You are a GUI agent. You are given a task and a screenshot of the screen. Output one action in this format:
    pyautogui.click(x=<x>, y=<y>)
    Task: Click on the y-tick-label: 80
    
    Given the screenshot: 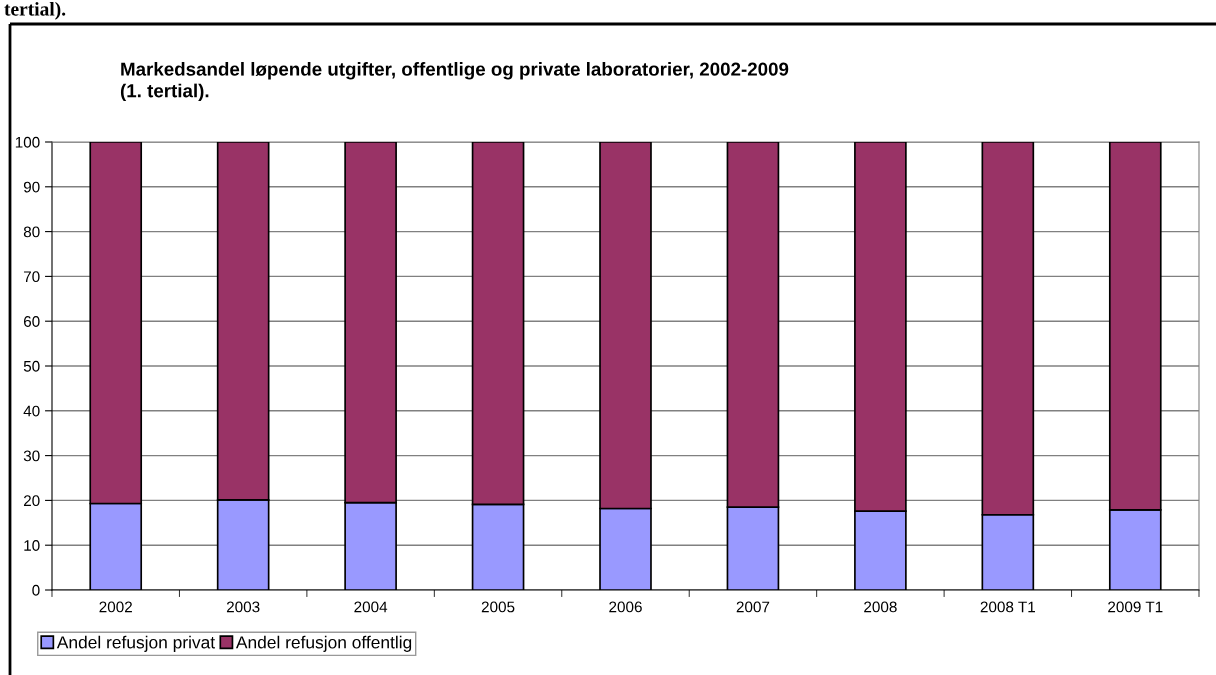 What is the action you would take?
    pyautogui.click(x=31, y=232)
    